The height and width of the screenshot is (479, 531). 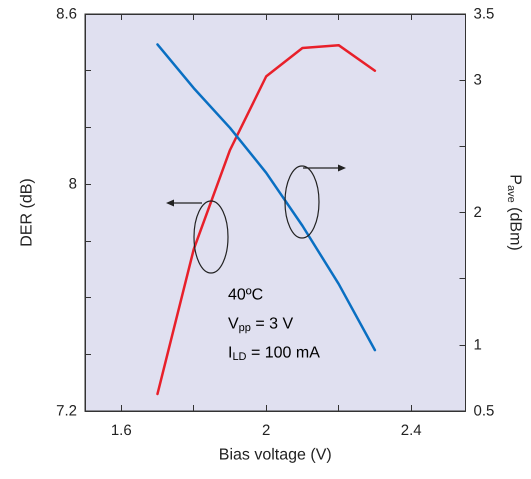 What do you see at coordinates (514, 212) in the screenshot?
I see `y2-axis-title: Pave (dBm)` at bounding box center [514, 212].